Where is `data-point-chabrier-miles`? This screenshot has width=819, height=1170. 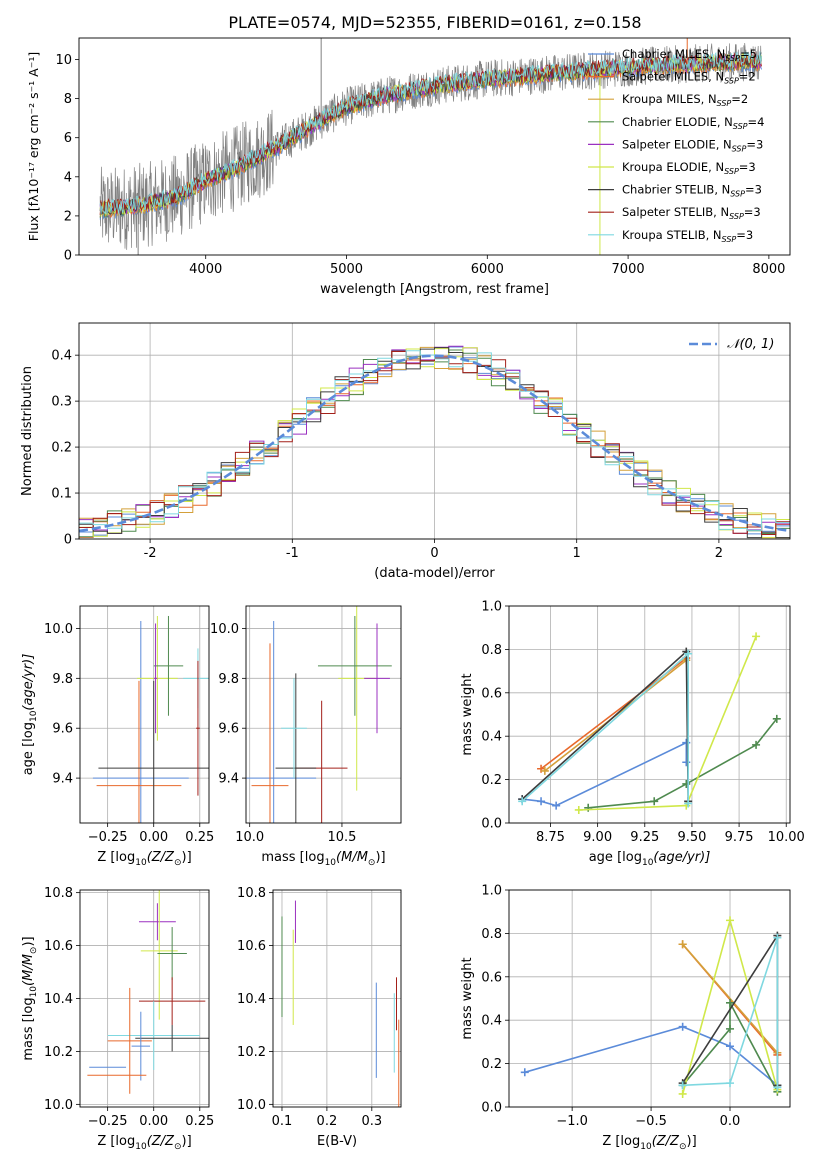 data-point-chabrier-miles is located at coordinates (141, 1046).